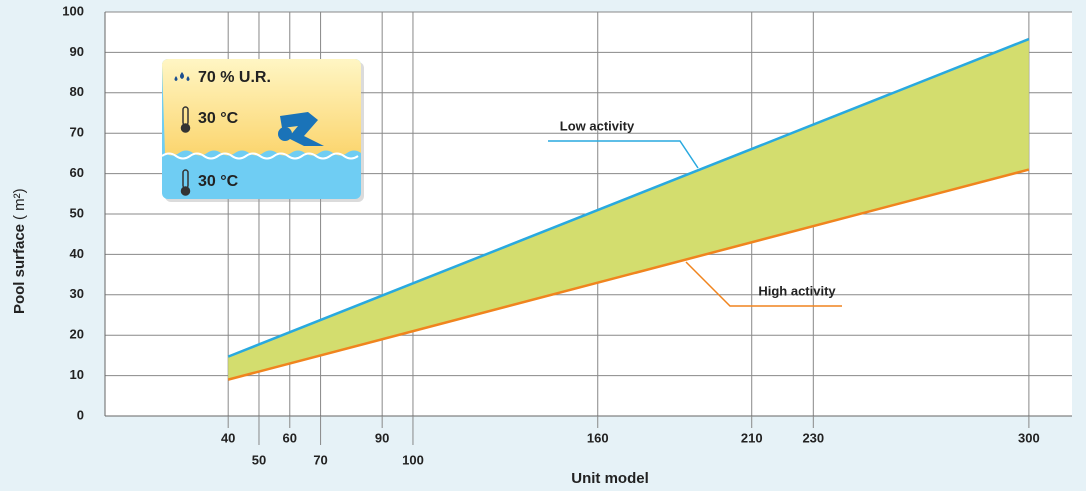  Describe the element at coordinates (413, 459) in the screenshot. I see `x-tick-label: 100` at that location.